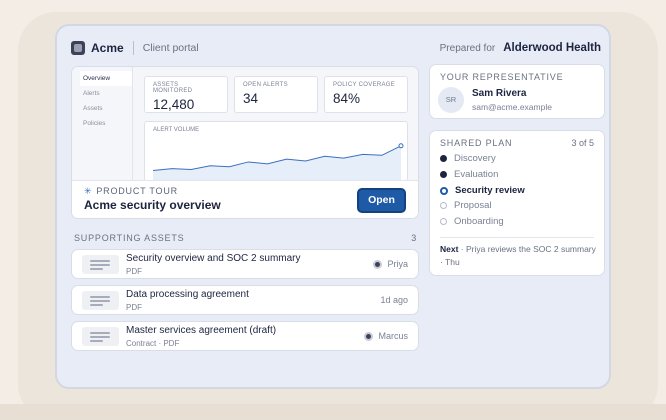  Describe the element at coordinates (152, 205) in the screenshot. I see `tour-title: Acme security overview` at that location.